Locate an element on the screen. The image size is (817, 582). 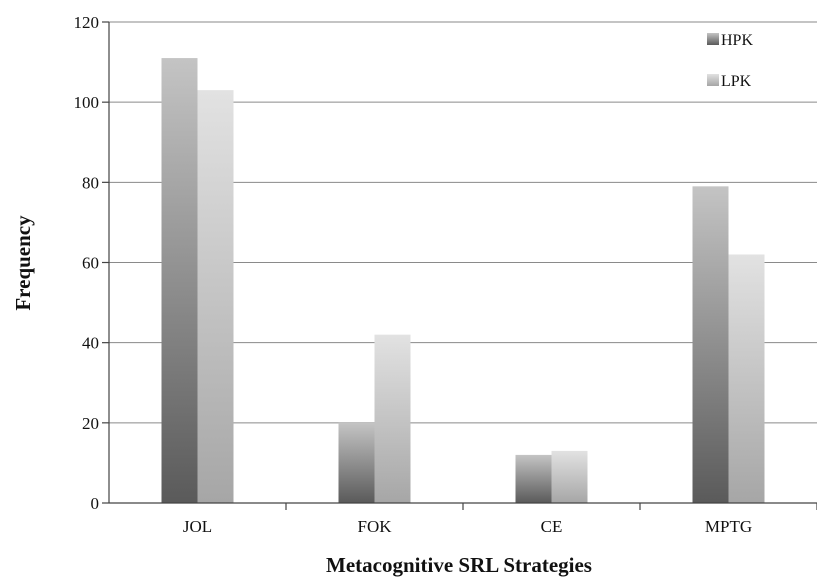
bar-hpk-ce is located at coordinates (533, 478).